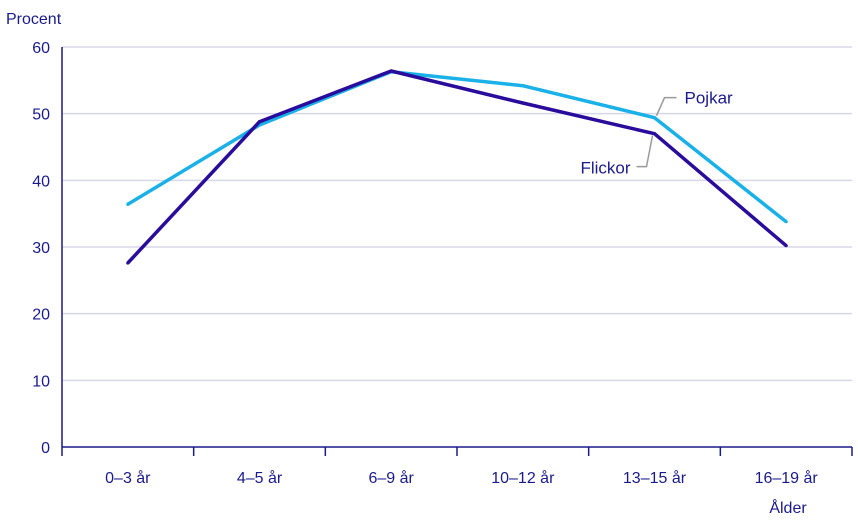 The image size is (858, 521). What do you see at coordinates (645, 151) in the screenshot?
I see `label-leader-flickor` at bounding box center [645, 151].